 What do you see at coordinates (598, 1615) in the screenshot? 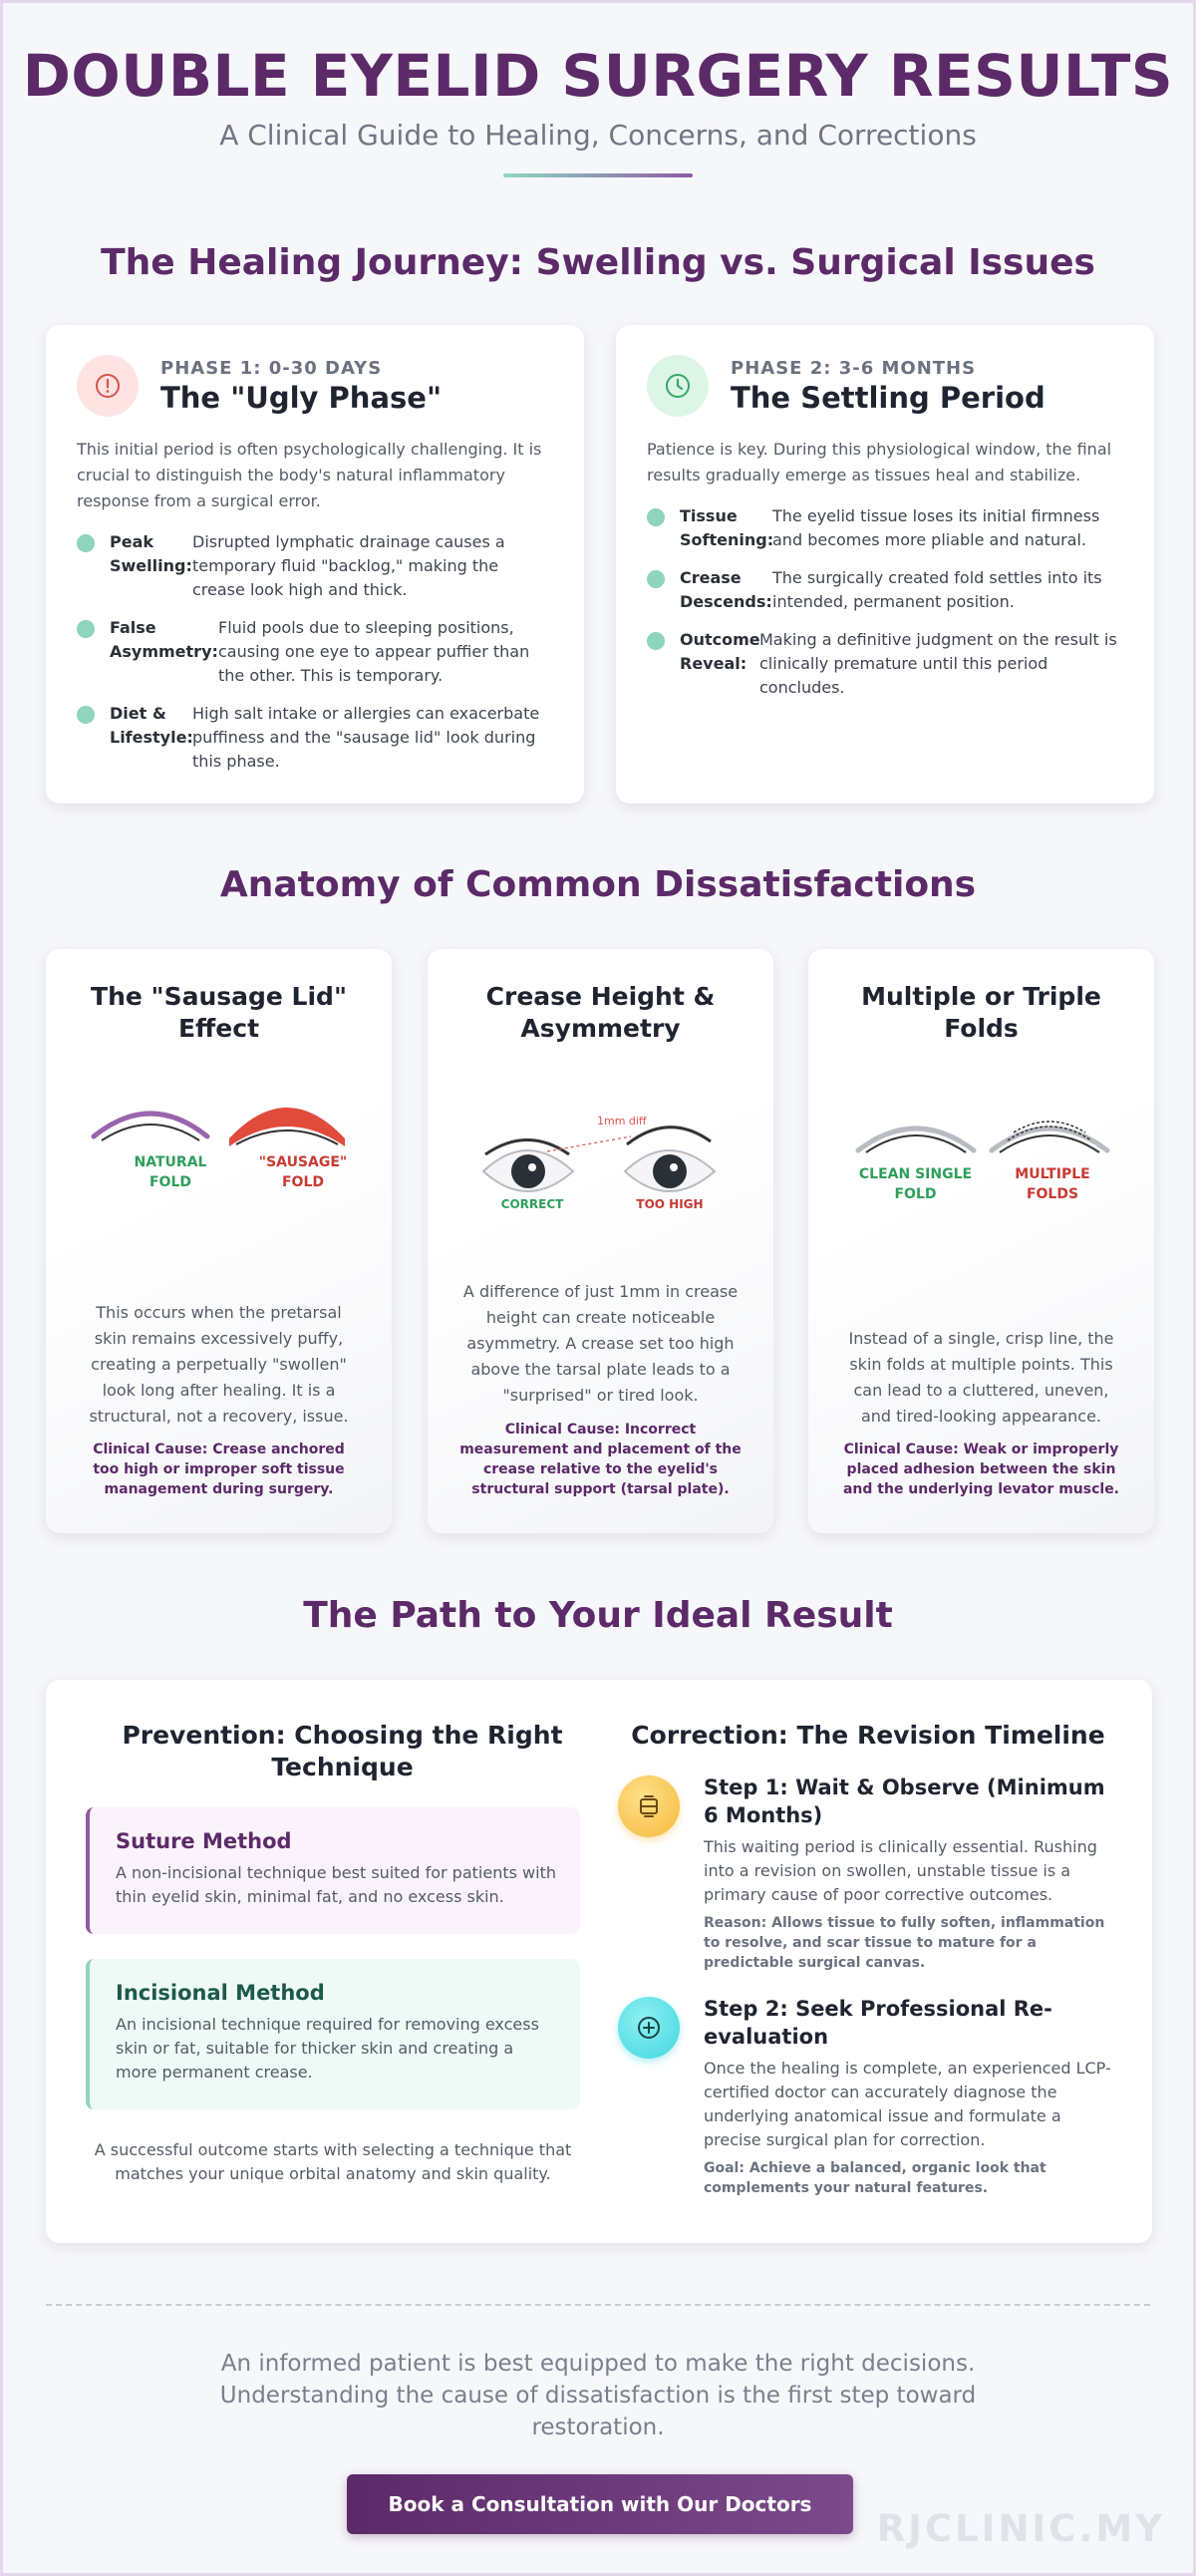
I see `path-section-title: The Path to Your Ideal Result` at bounding box center [598, 1615].